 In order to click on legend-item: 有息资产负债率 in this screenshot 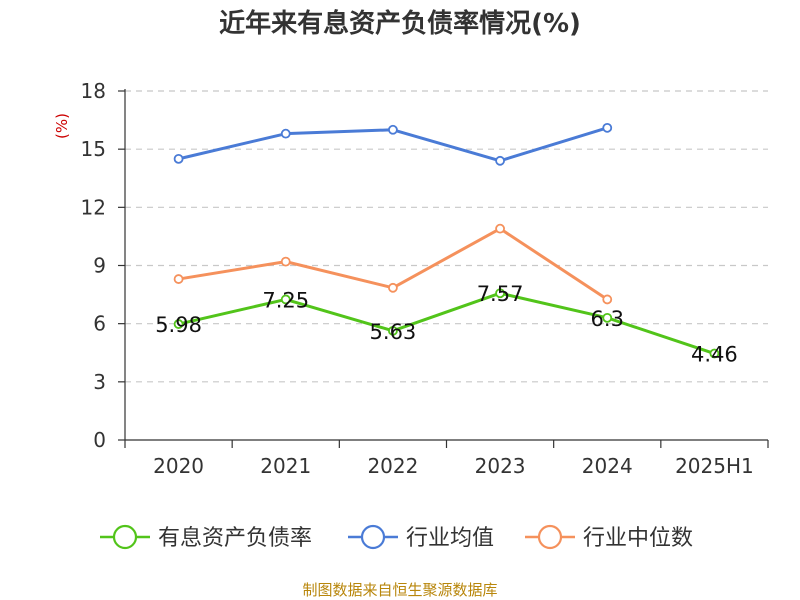, I will do `click(206, 537)`.